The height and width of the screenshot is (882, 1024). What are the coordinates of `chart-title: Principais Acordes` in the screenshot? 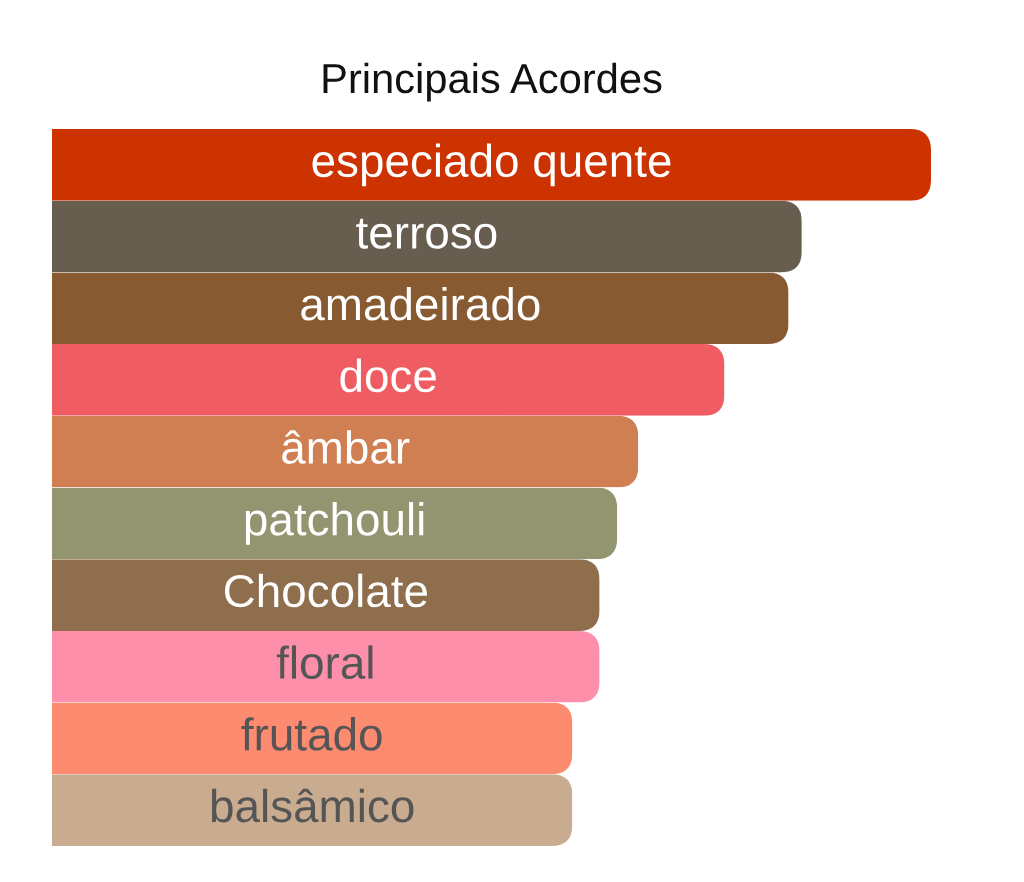 It's located at (492, 82).